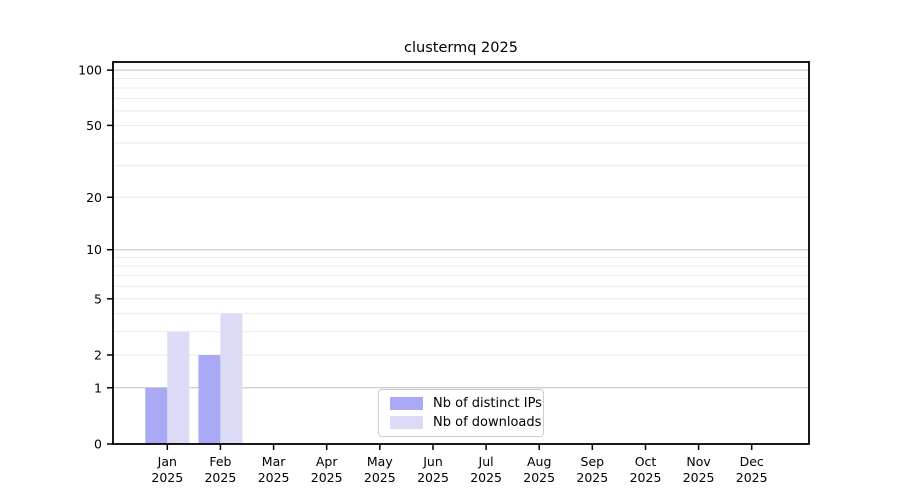 This screenshot has width=900, height=500. What do you see at coordinates (231, 378) in the screenshot?
I see `bar-nb-of-downloads-Feb` at bounding box center [231, 378].